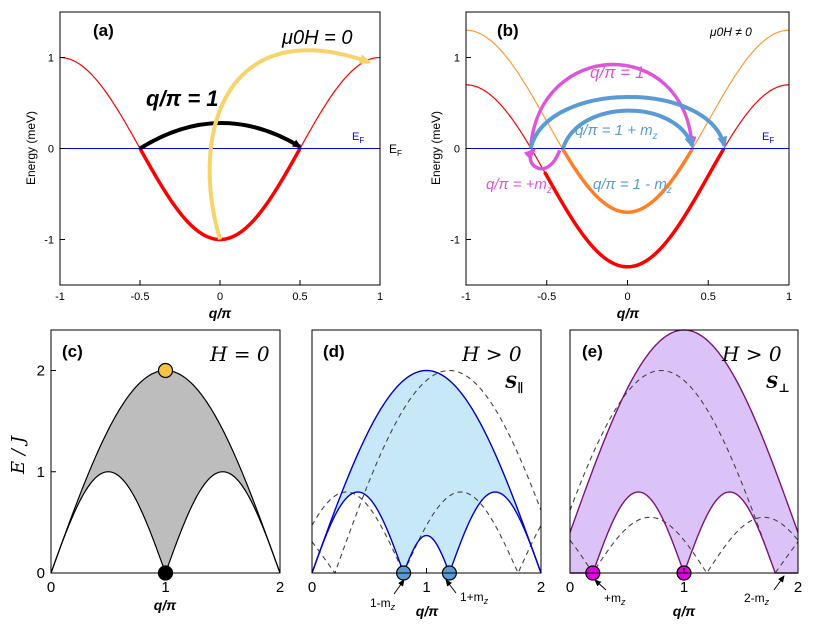 The height and width of the screenshot is (638, 830). I want to click on panel-b-fermi-label: EF, so click(768, 138).